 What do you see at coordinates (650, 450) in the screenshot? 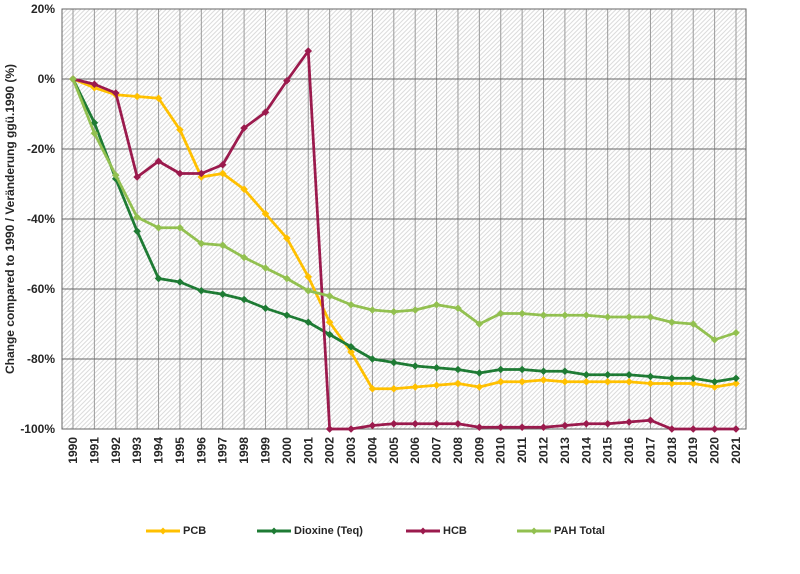
I see `x-tick-label: 2017` at bounding box center [650, 450].